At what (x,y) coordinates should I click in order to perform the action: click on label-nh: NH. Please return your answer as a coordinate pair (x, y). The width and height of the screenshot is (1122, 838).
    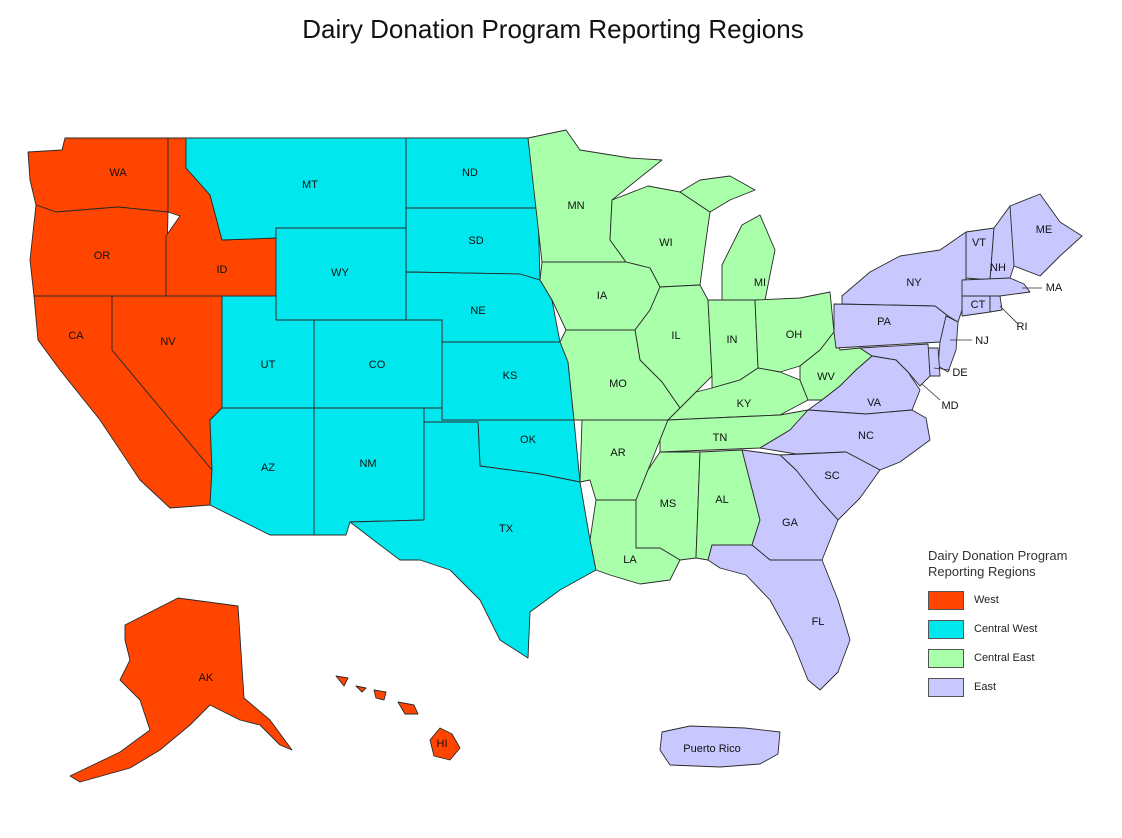
    Looking at the image, I should click on (998, 268).